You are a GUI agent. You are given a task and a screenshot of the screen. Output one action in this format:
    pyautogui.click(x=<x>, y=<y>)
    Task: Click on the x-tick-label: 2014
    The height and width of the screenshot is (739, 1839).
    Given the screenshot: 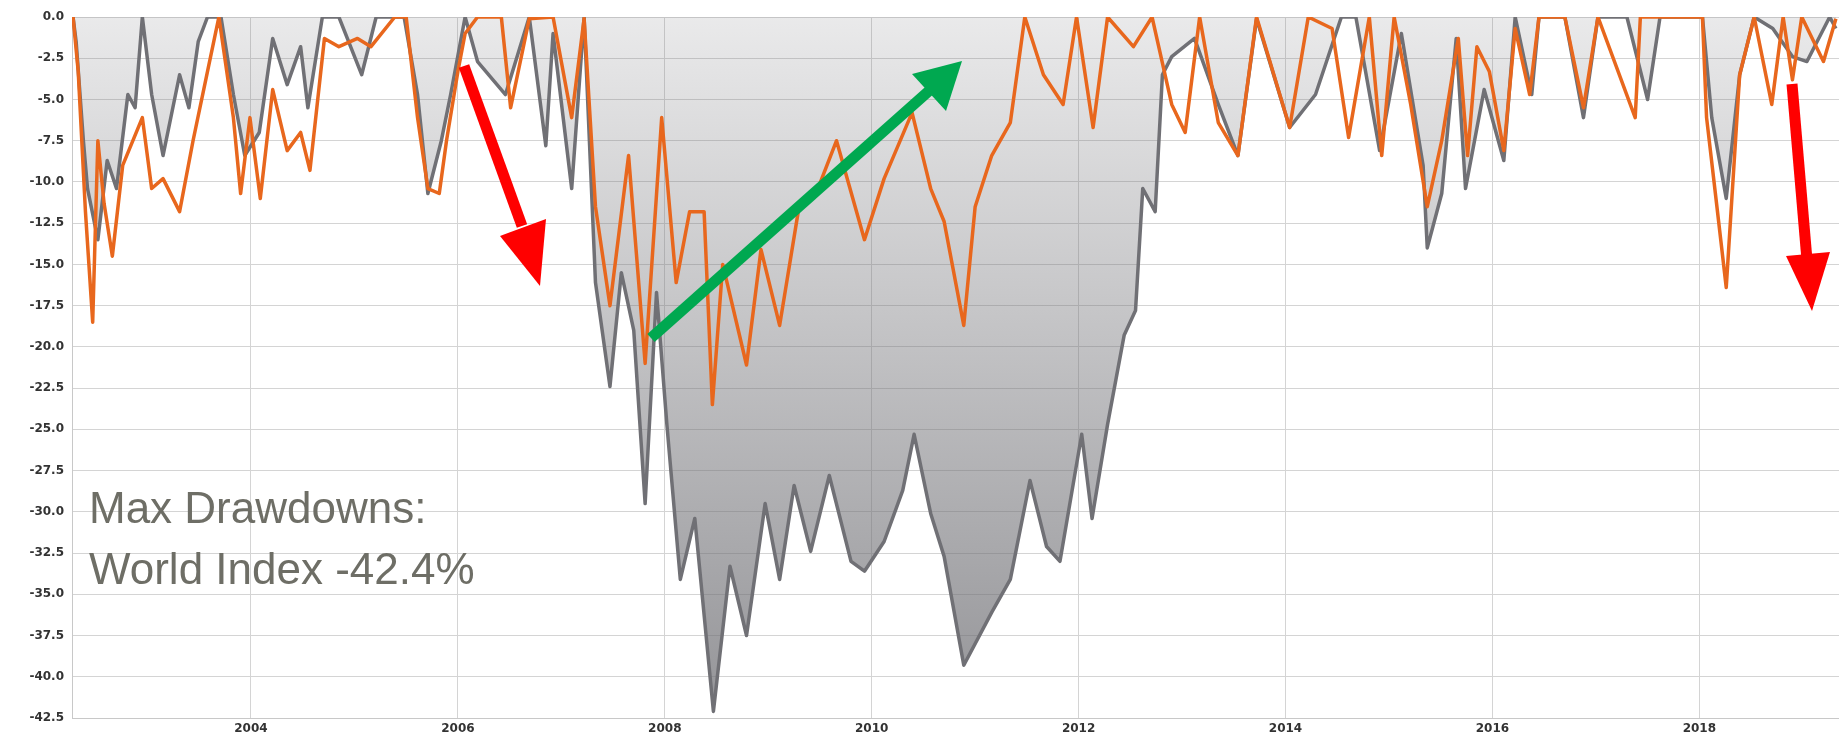 What is the action you would take?
    pyautogui.click(x=1285, y=728)
    